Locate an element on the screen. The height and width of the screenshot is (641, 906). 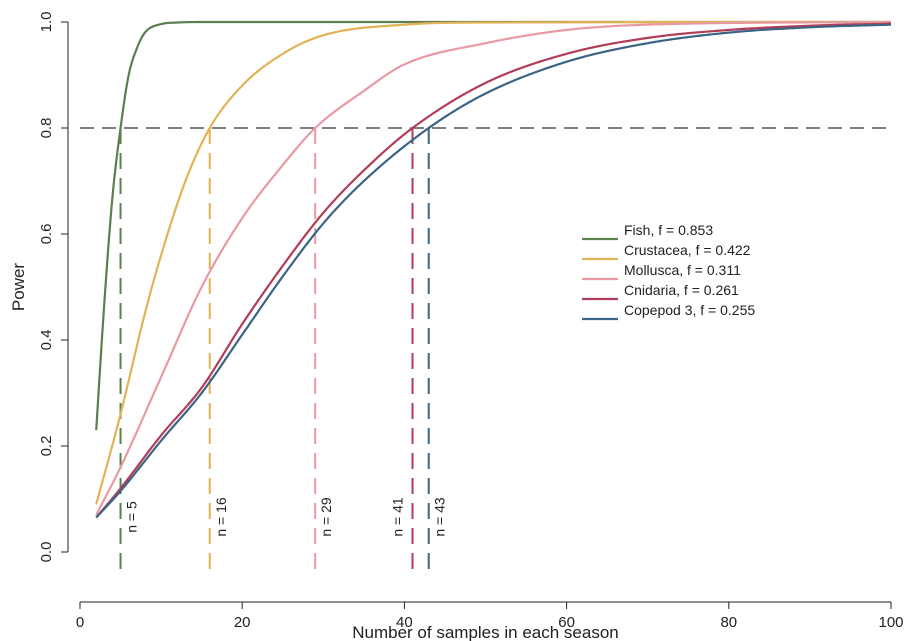
y-tick-label-4: 0.8 is located at coordinates (46, 128).